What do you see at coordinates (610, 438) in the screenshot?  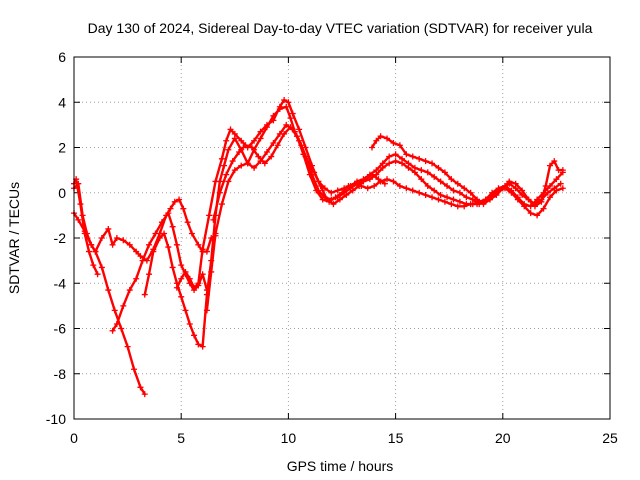 I see `x-tick-label: 25` at bounding box center [610, 438].